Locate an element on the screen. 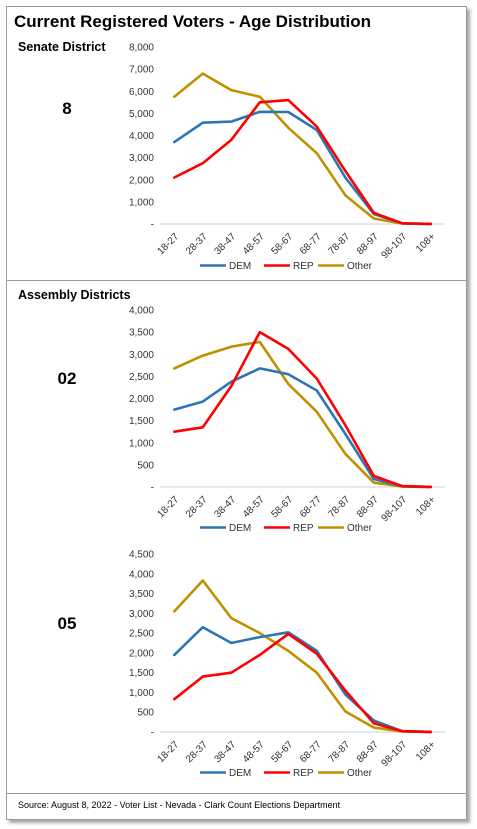 This screenshot has width=477, height=829. district-label-senate-8: 8 is located at coordinates (67, 108).